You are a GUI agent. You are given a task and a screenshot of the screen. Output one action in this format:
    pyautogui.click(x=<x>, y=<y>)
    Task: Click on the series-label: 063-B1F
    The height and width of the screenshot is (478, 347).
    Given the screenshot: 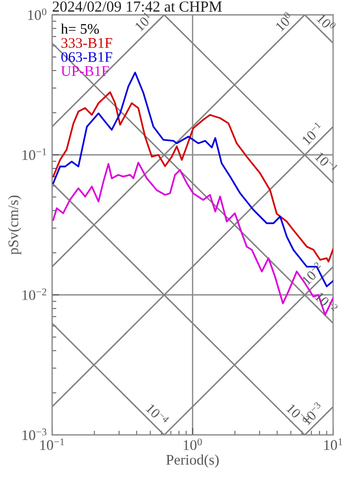 What is the action you would take?
    pyautogui.click(x=86, y=57)
    